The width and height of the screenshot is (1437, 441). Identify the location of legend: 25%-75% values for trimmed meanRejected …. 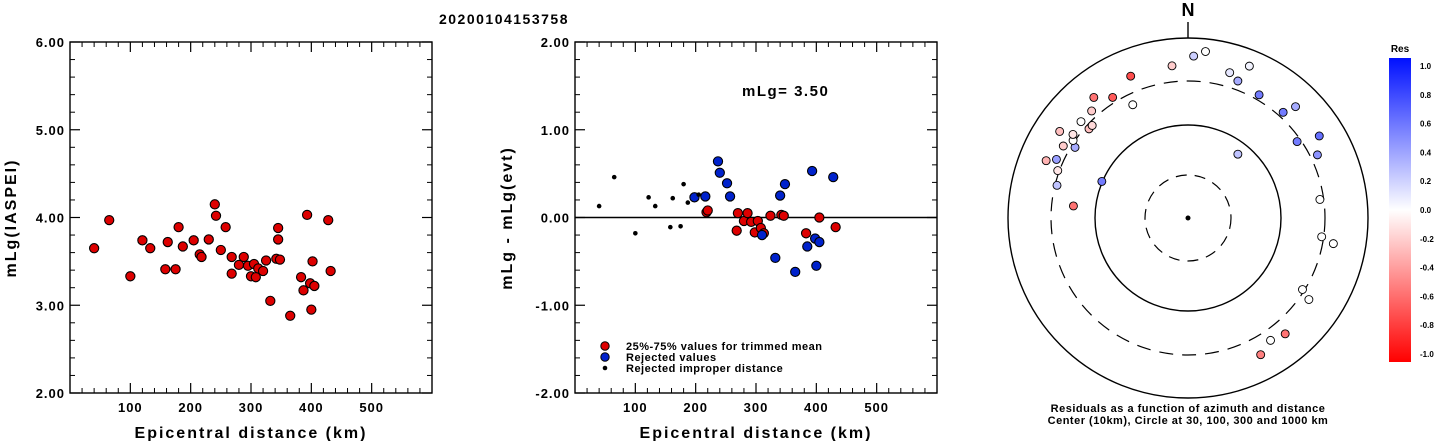
(711, 358).